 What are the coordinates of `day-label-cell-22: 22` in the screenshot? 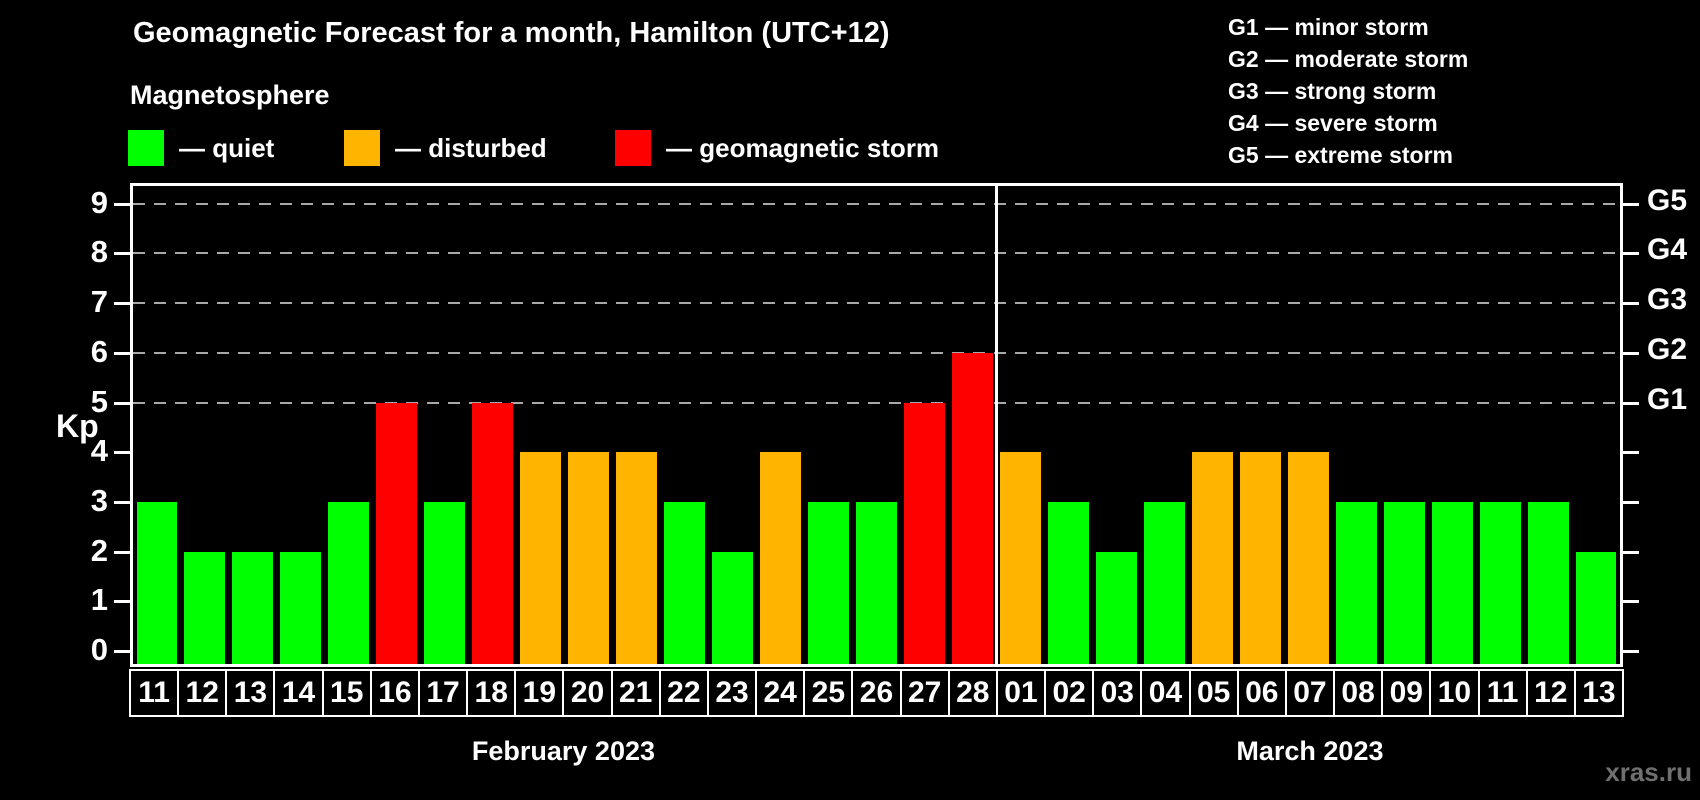 It's located at (683, 693).